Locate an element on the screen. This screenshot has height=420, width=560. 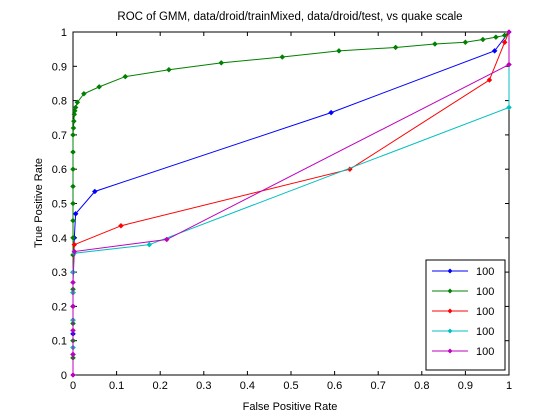
x-tick-label: 0.4 is located at coordinates (247, 386).